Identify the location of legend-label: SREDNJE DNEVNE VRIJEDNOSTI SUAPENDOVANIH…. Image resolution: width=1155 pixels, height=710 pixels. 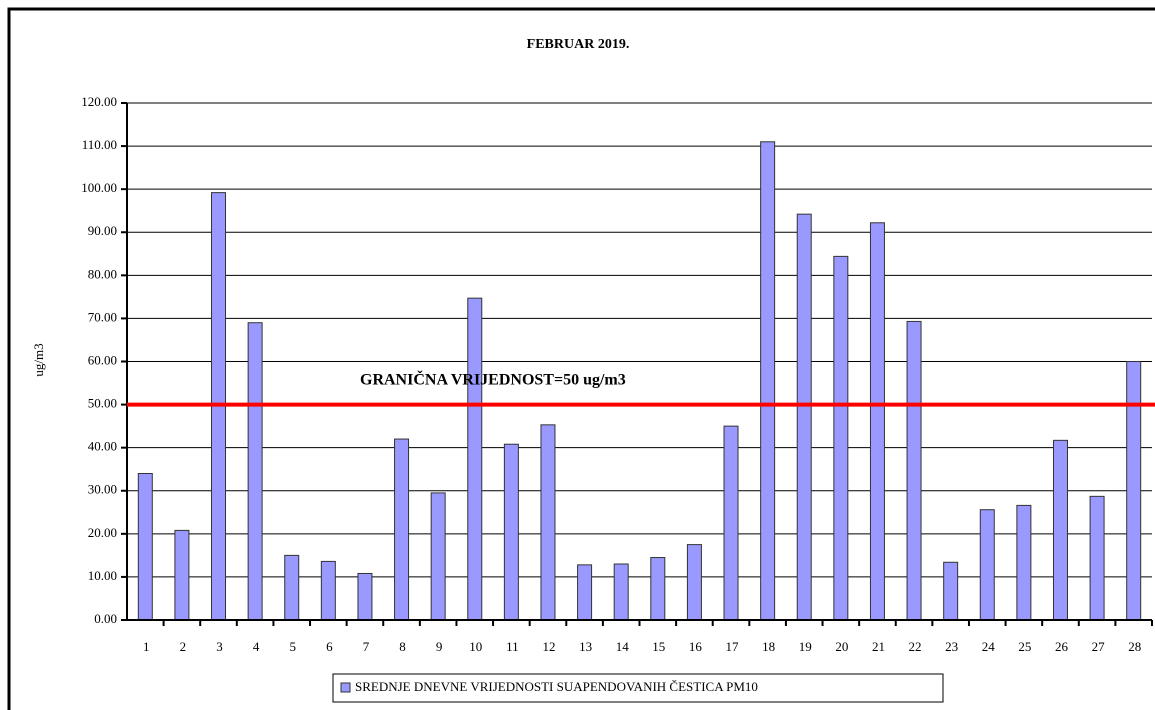
(556, 686).